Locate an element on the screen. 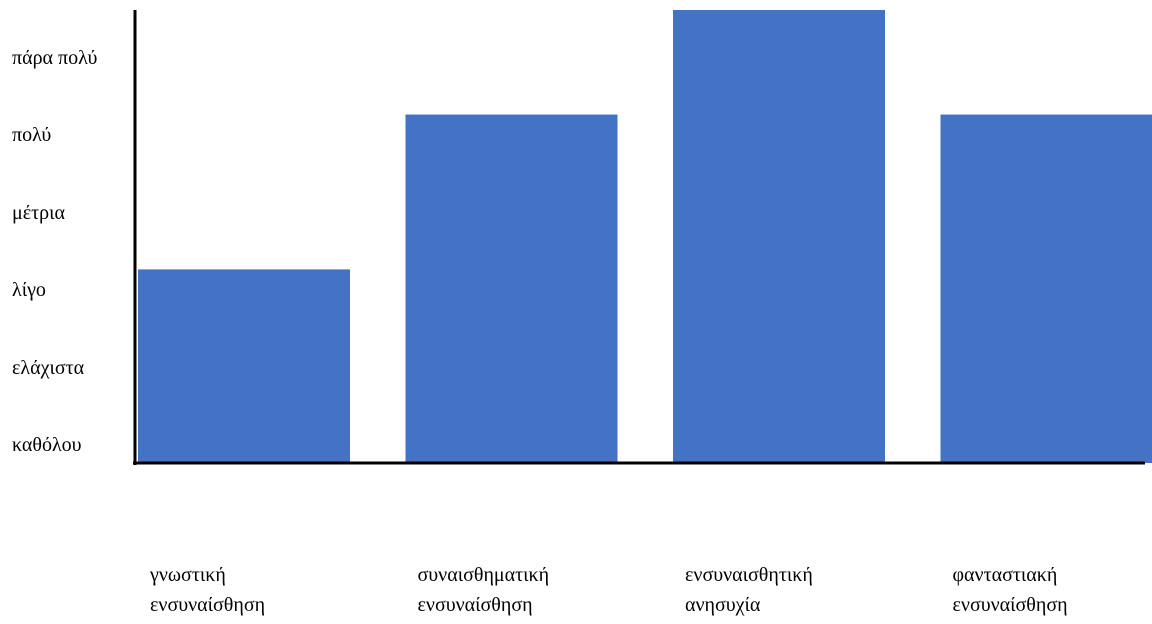 The image size is (1152, 624). x-tick-label: φανταστιακή ενσυναίσθηση is located at coordinates (1010, 590).